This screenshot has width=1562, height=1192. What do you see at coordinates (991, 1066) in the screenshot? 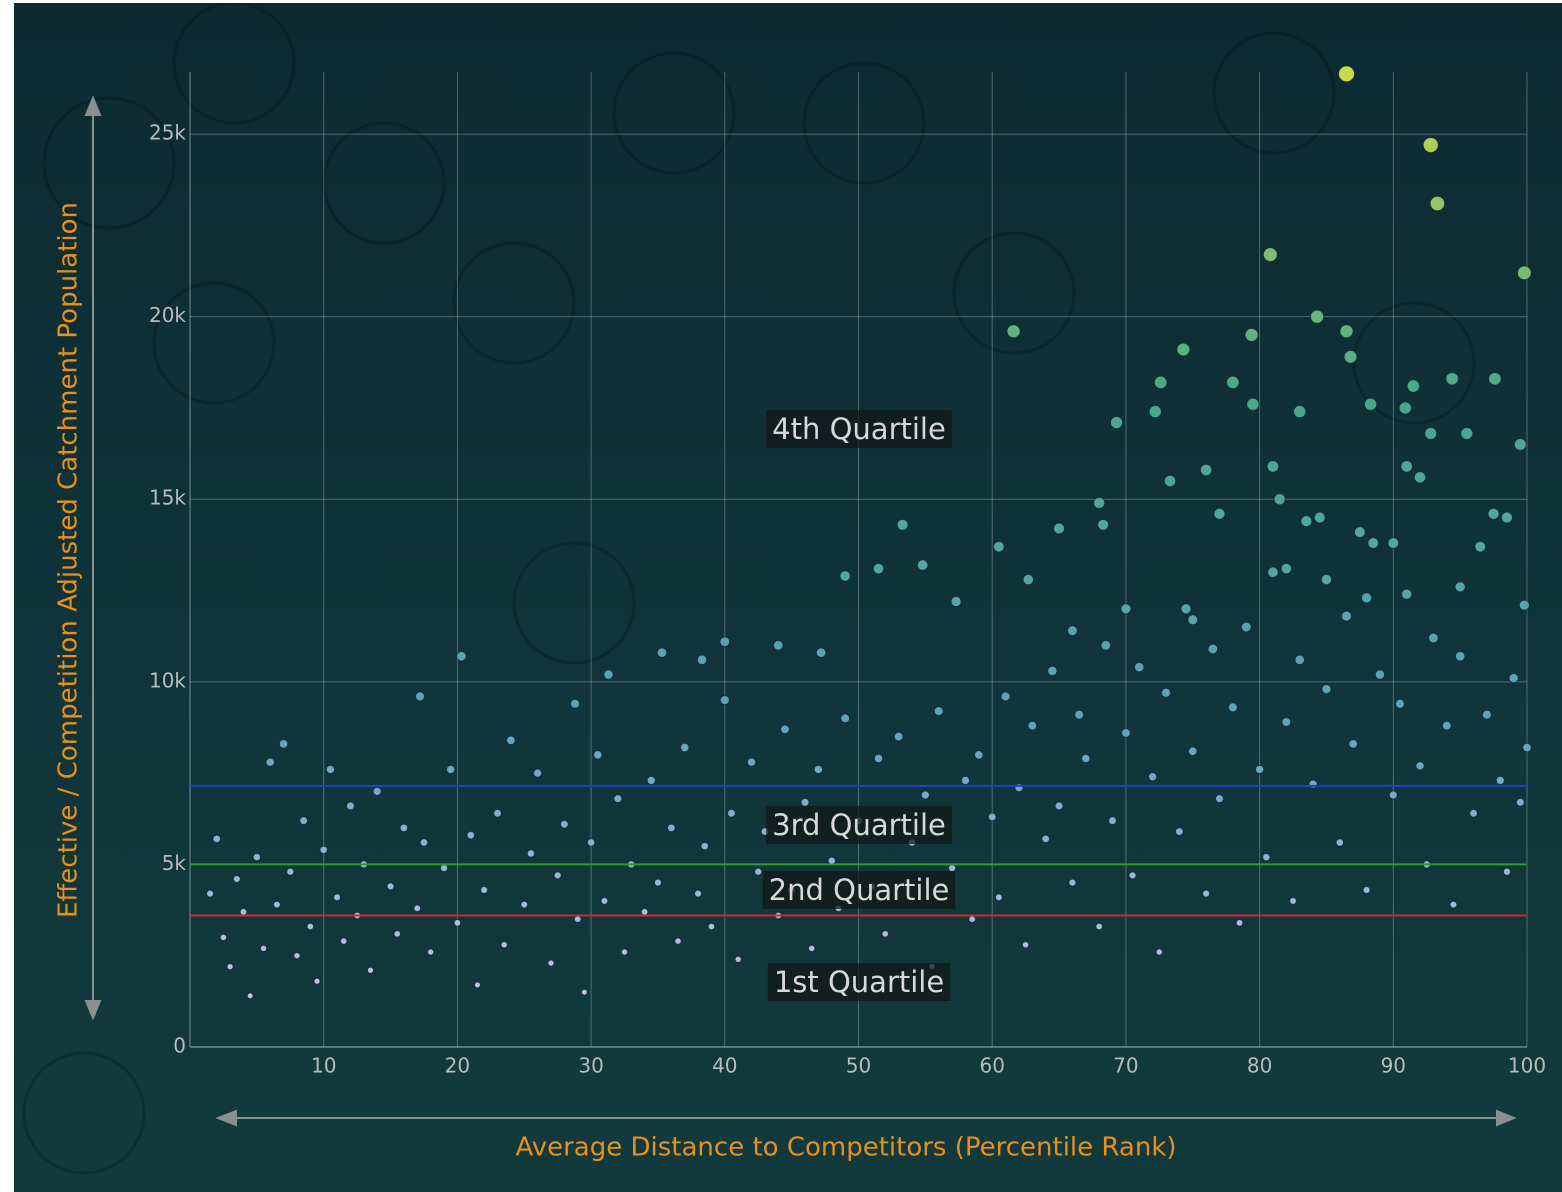
I see `x-tick-label: 60` at bounding box center [991, 1066].